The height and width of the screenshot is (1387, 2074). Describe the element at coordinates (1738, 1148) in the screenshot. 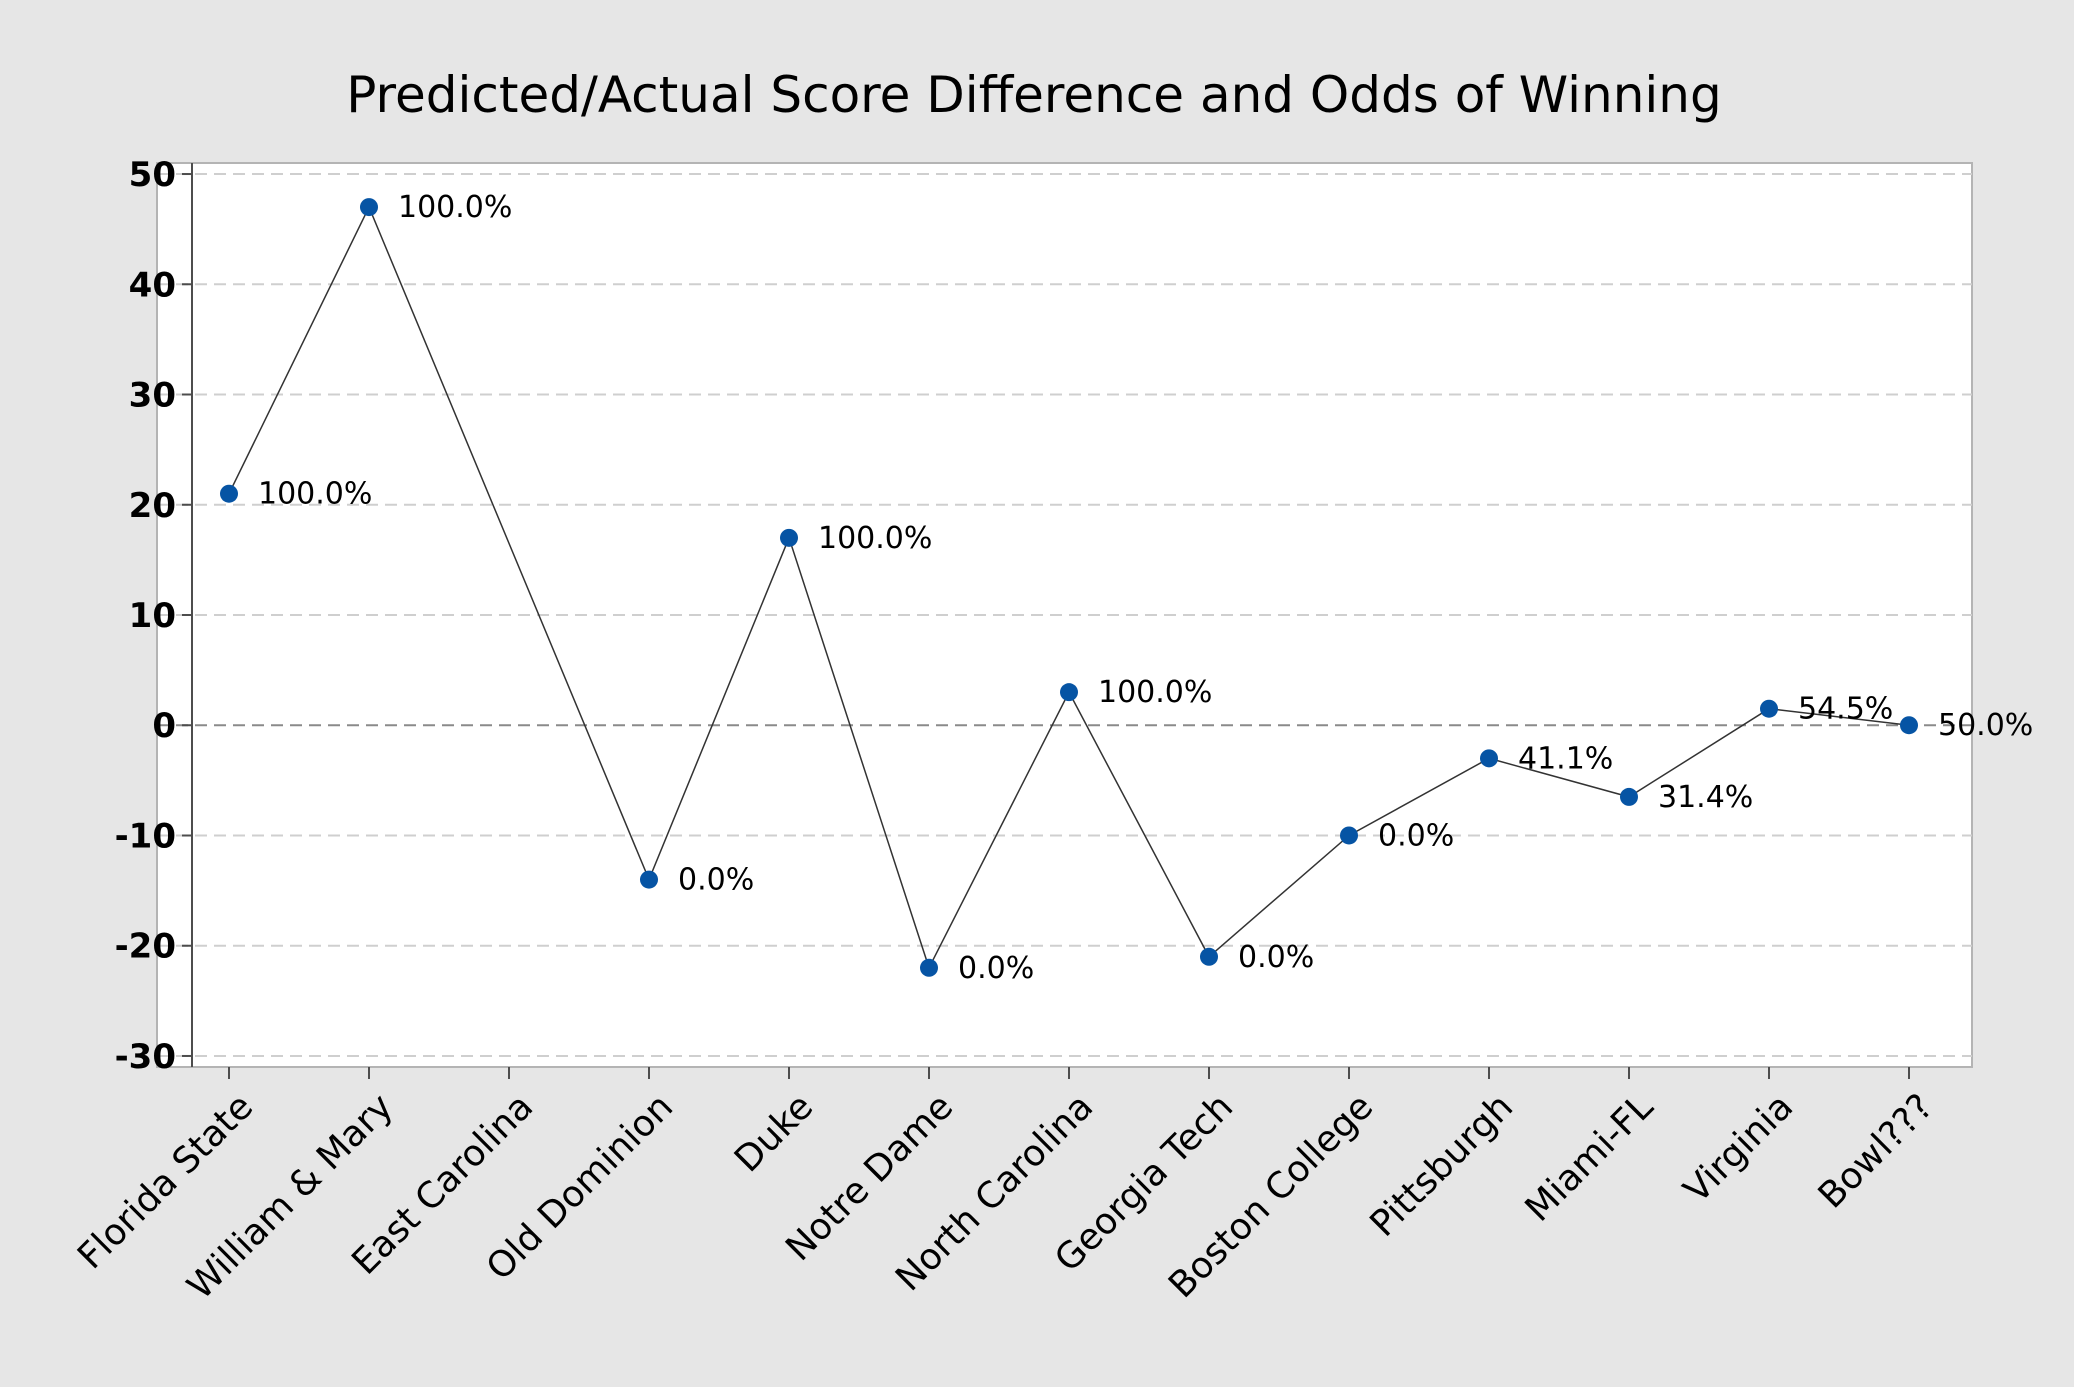

I see `x-tick-label: Virginia` at that location.